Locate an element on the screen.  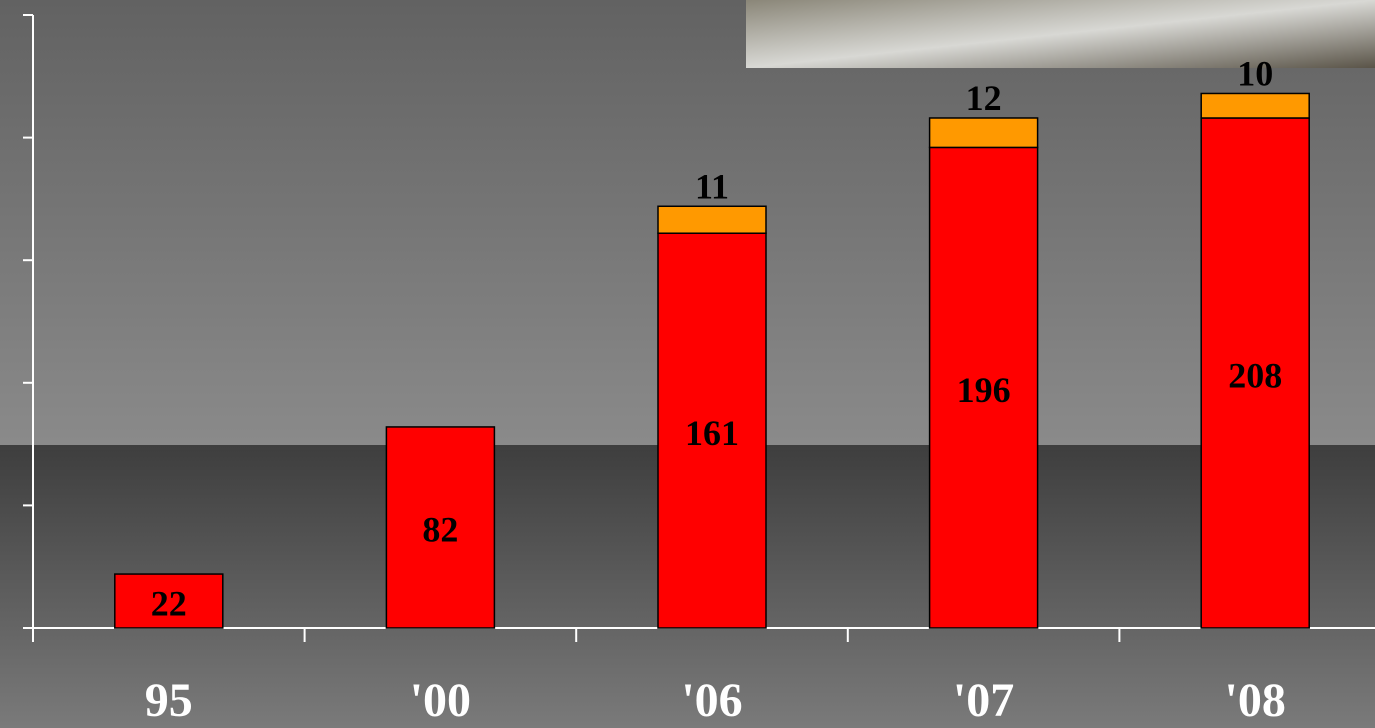
x-tick-label: 95 is located at coordinates (169, 700).